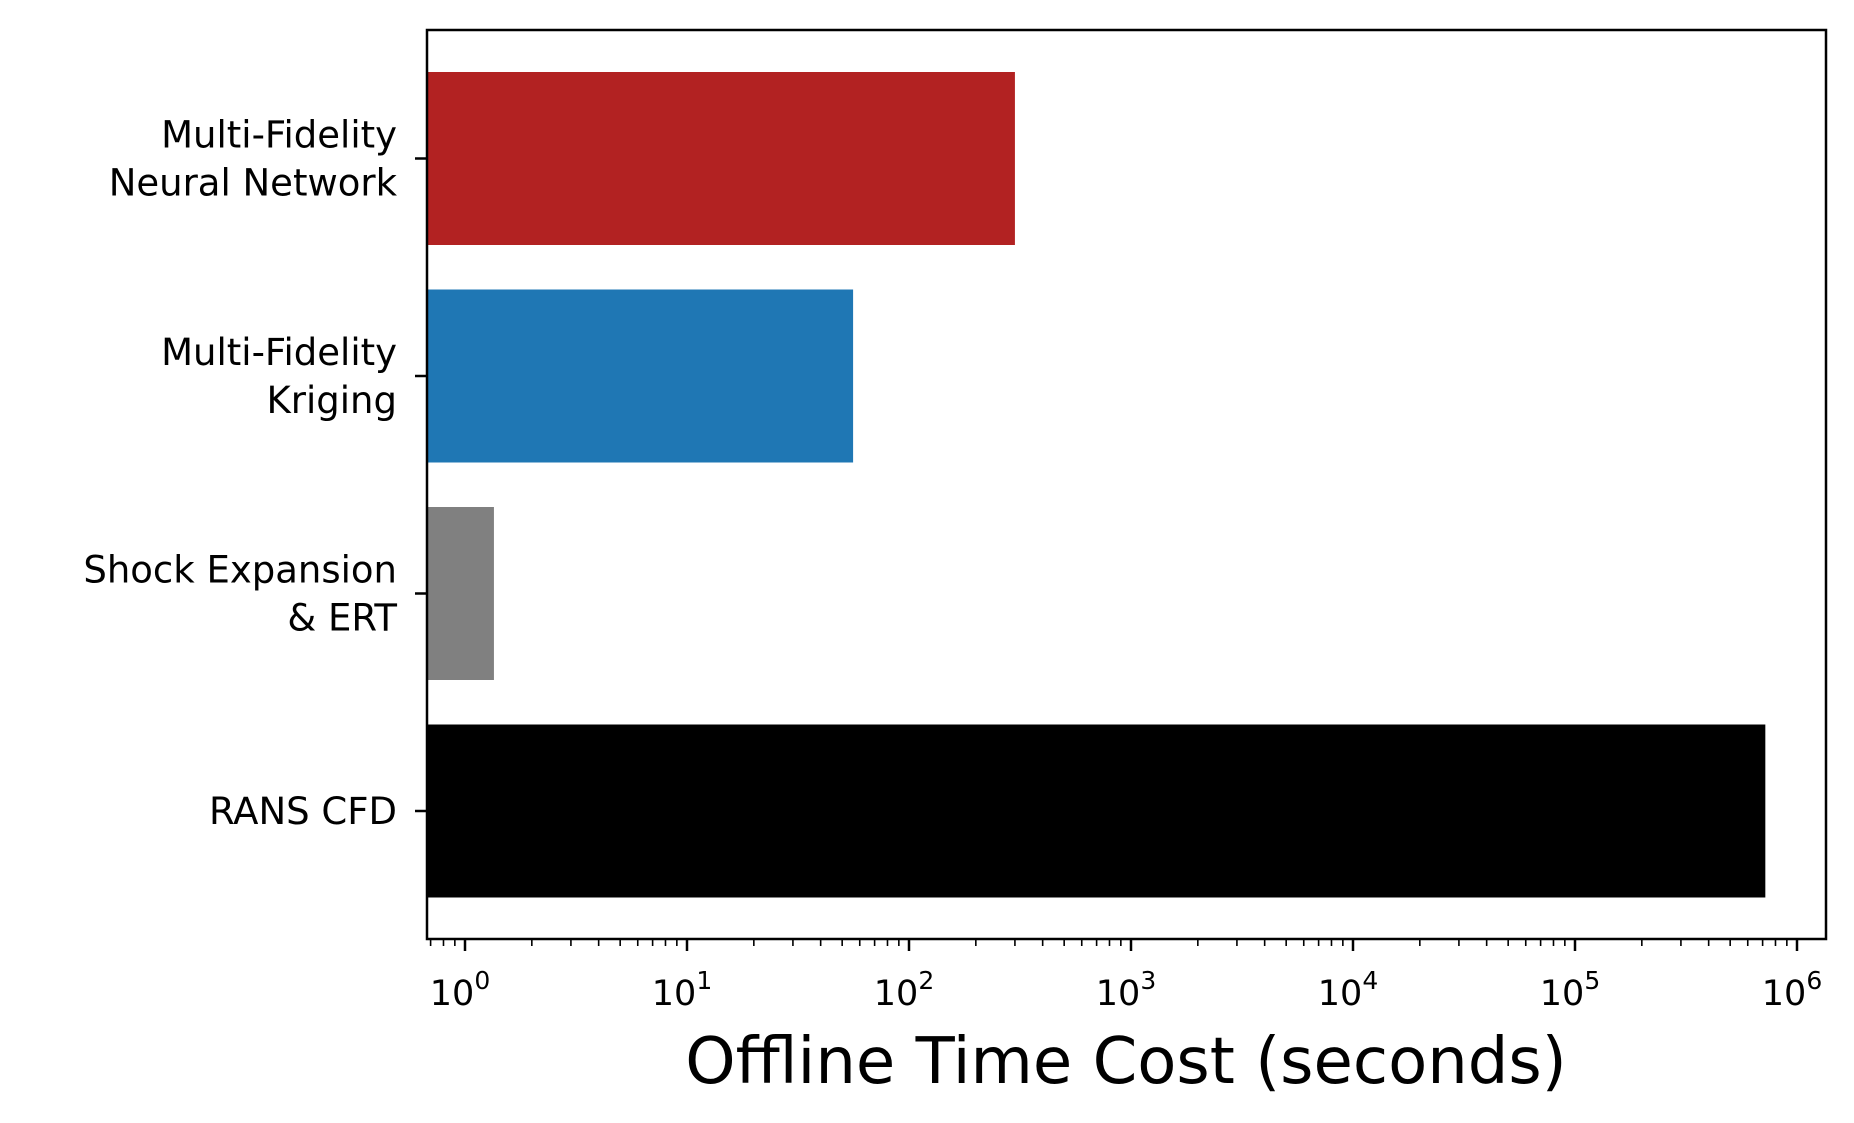 The width and height of the screenshot is (1854, 1123). I want to click on x-tick-label-3: 10³, so click(1126, 990).